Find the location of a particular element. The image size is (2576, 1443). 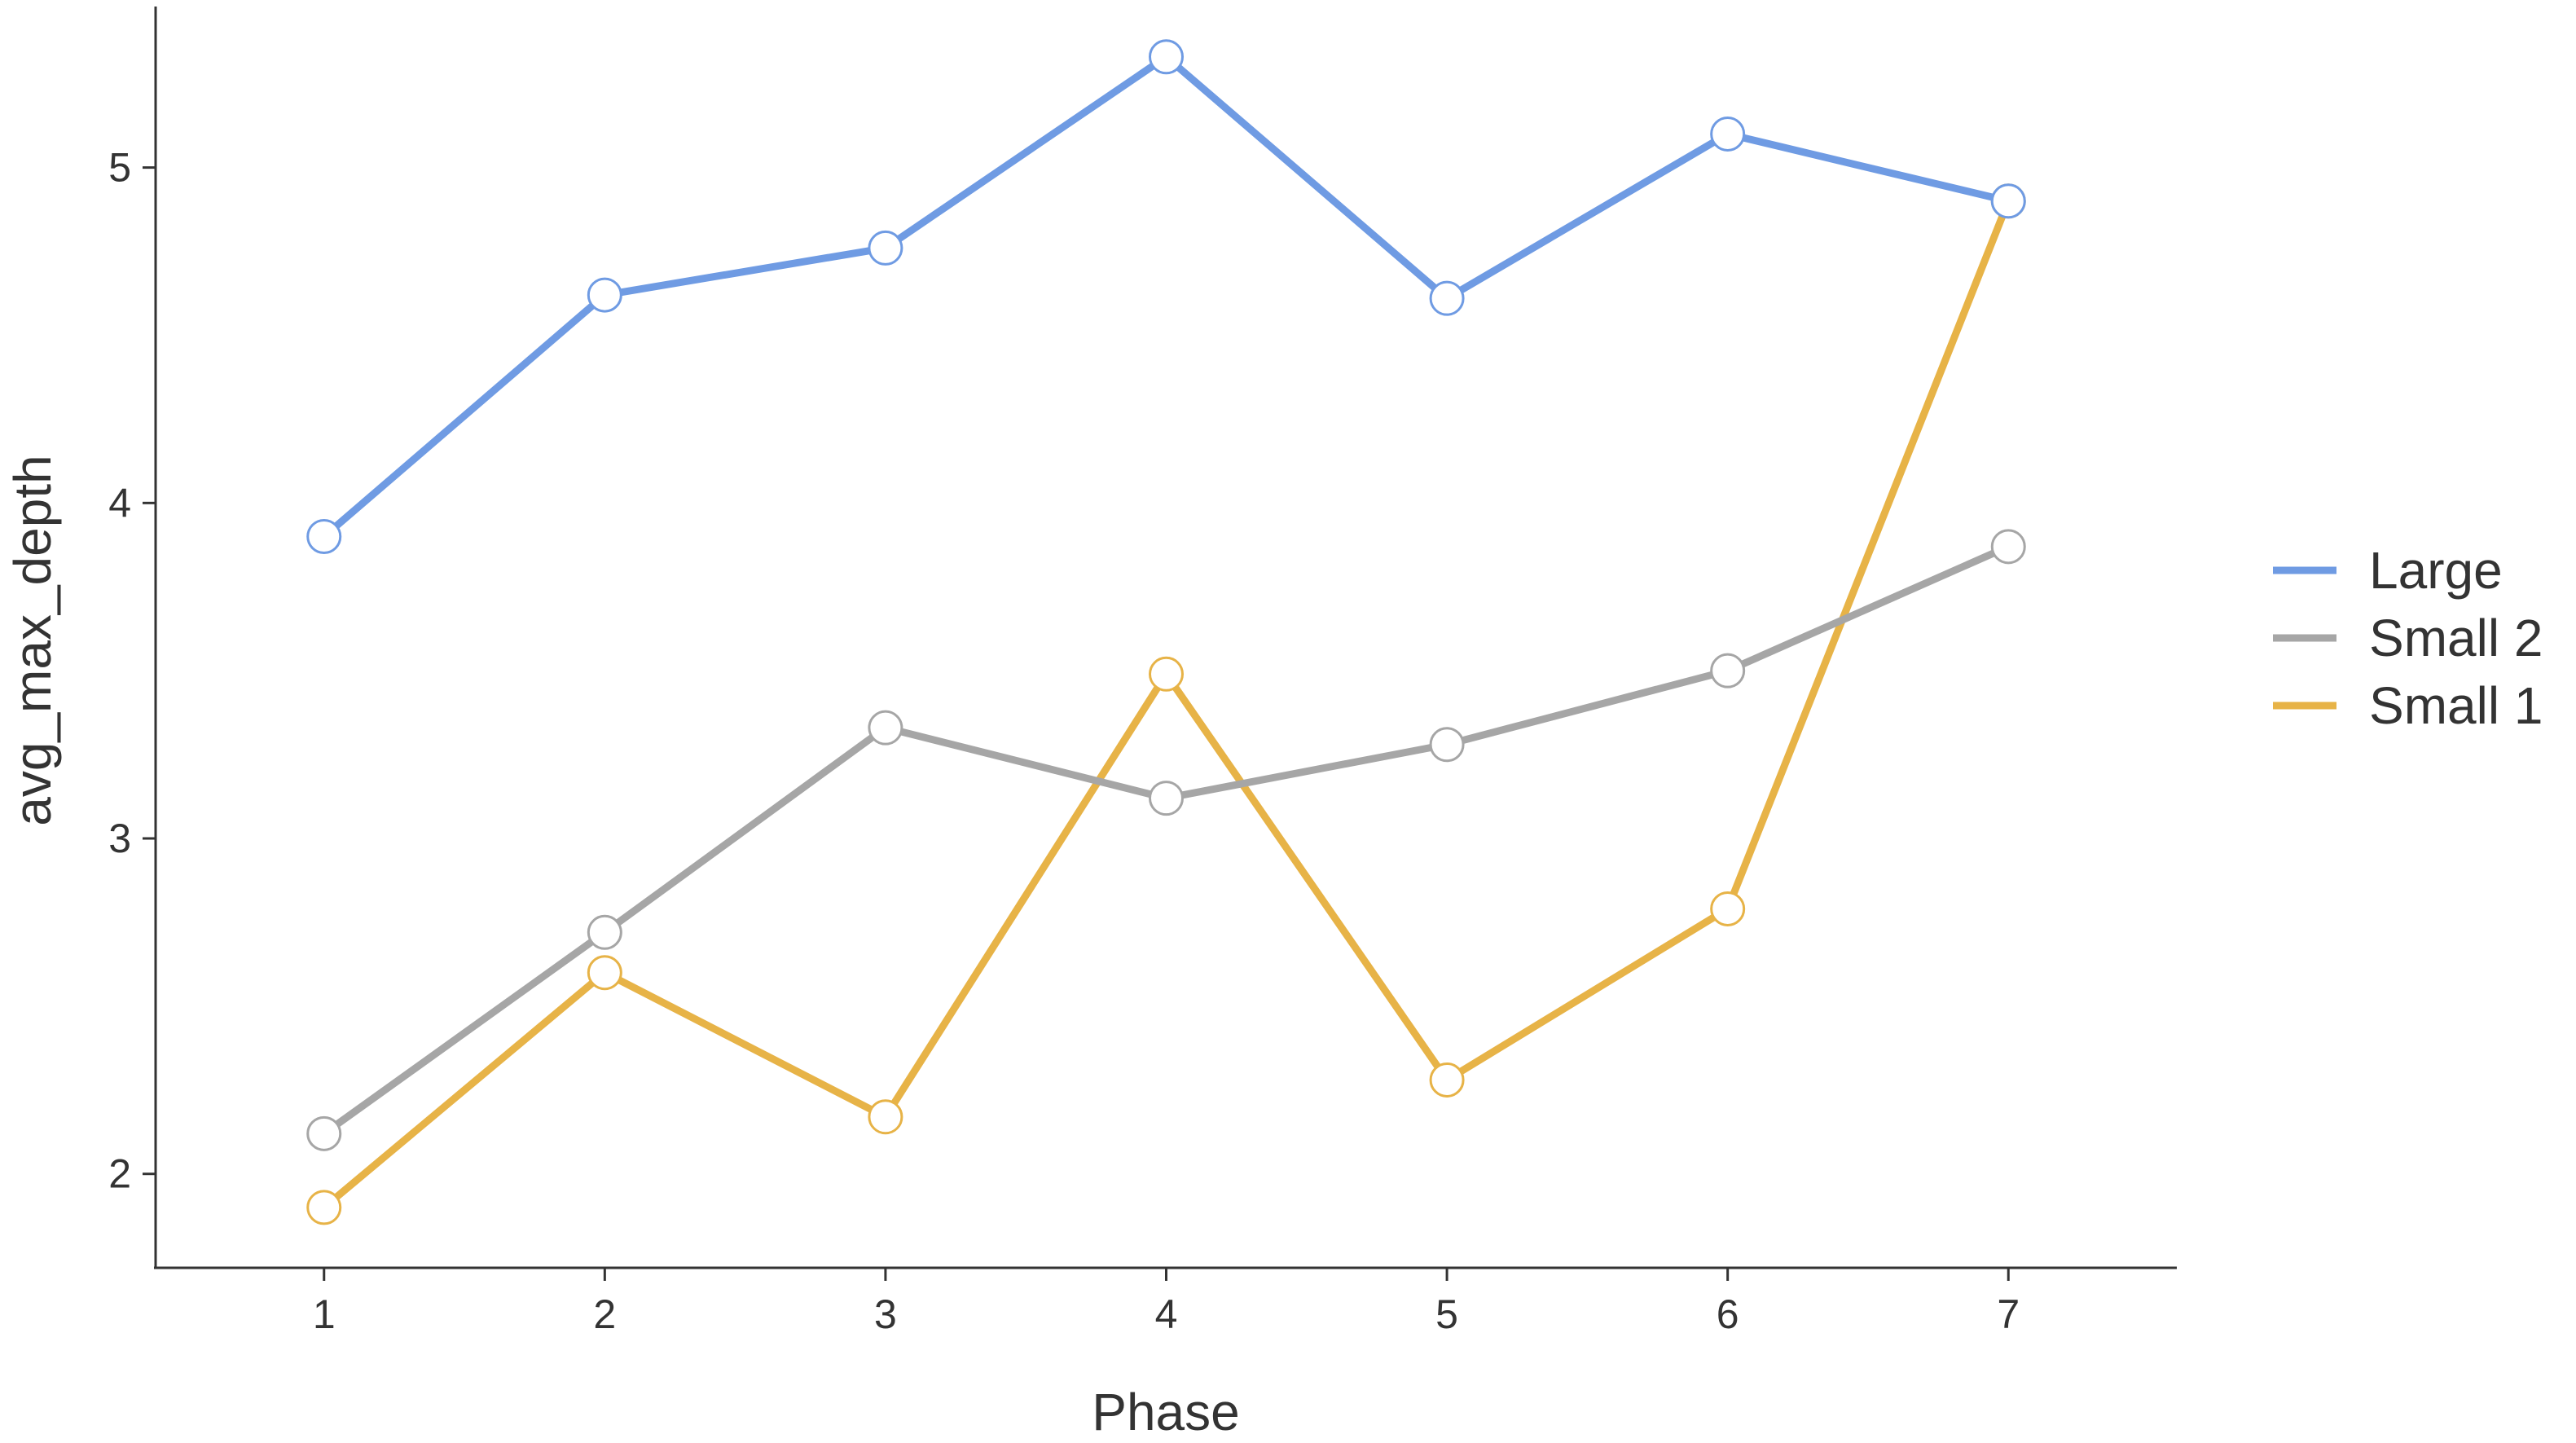

x-tick-label: 6 is located at coordinates (1728, 1314).